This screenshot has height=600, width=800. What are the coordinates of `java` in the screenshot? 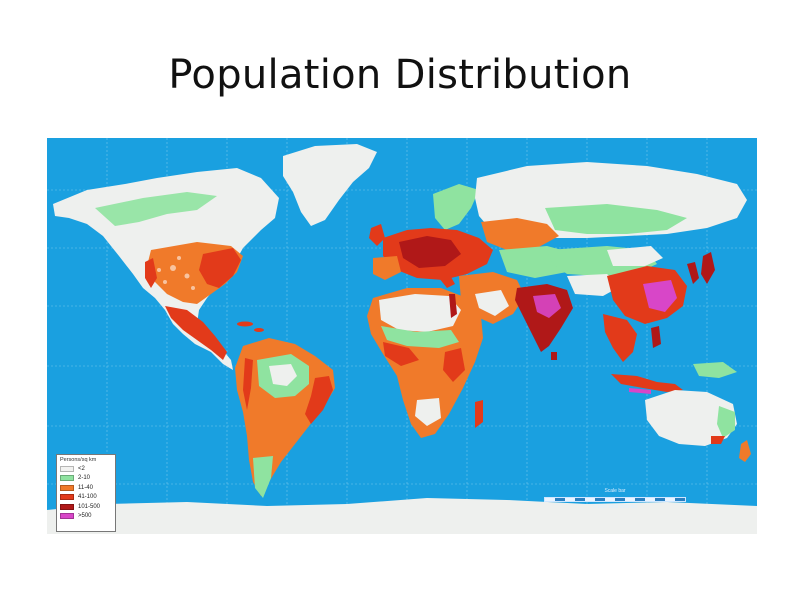 It's located at (640, 391).